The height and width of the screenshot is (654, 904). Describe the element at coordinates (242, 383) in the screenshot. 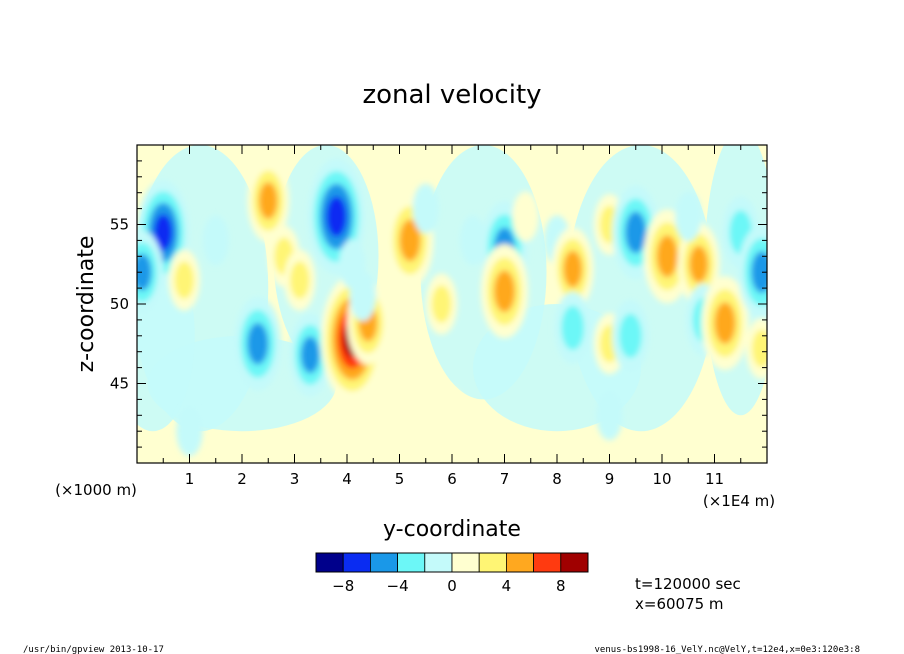

I see `background-band` at that location.